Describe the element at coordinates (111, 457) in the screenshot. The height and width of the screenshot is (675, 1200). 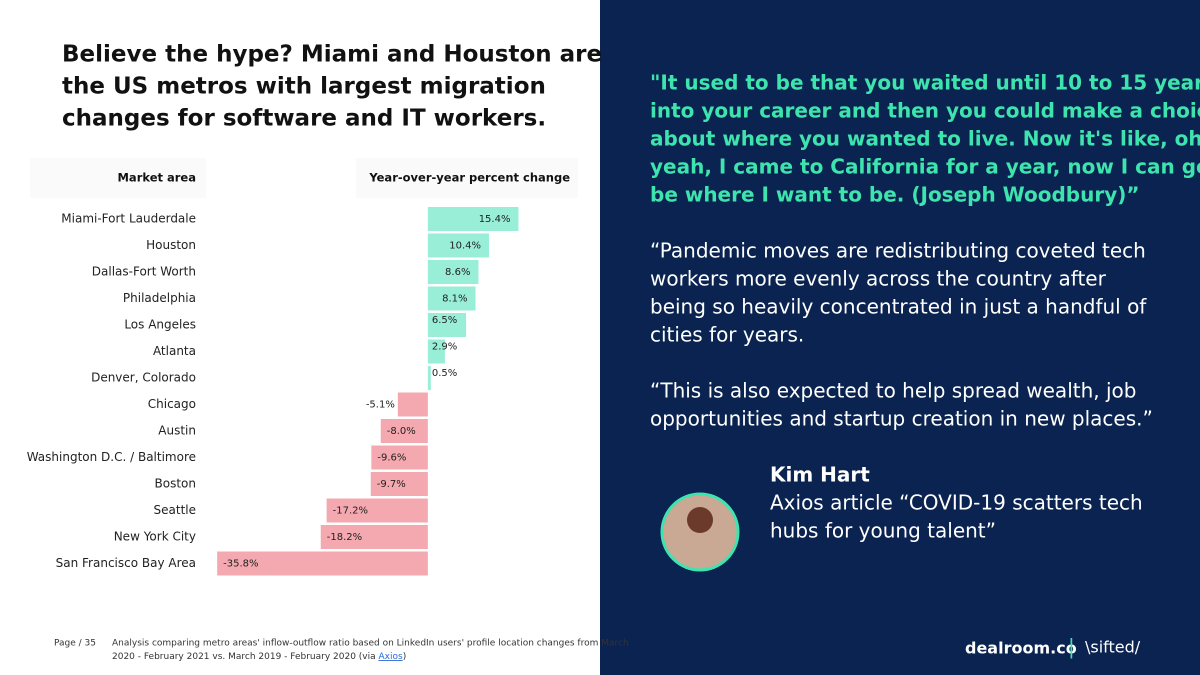
I see `category-label: Washington D.C. / Baltimore` at that location.